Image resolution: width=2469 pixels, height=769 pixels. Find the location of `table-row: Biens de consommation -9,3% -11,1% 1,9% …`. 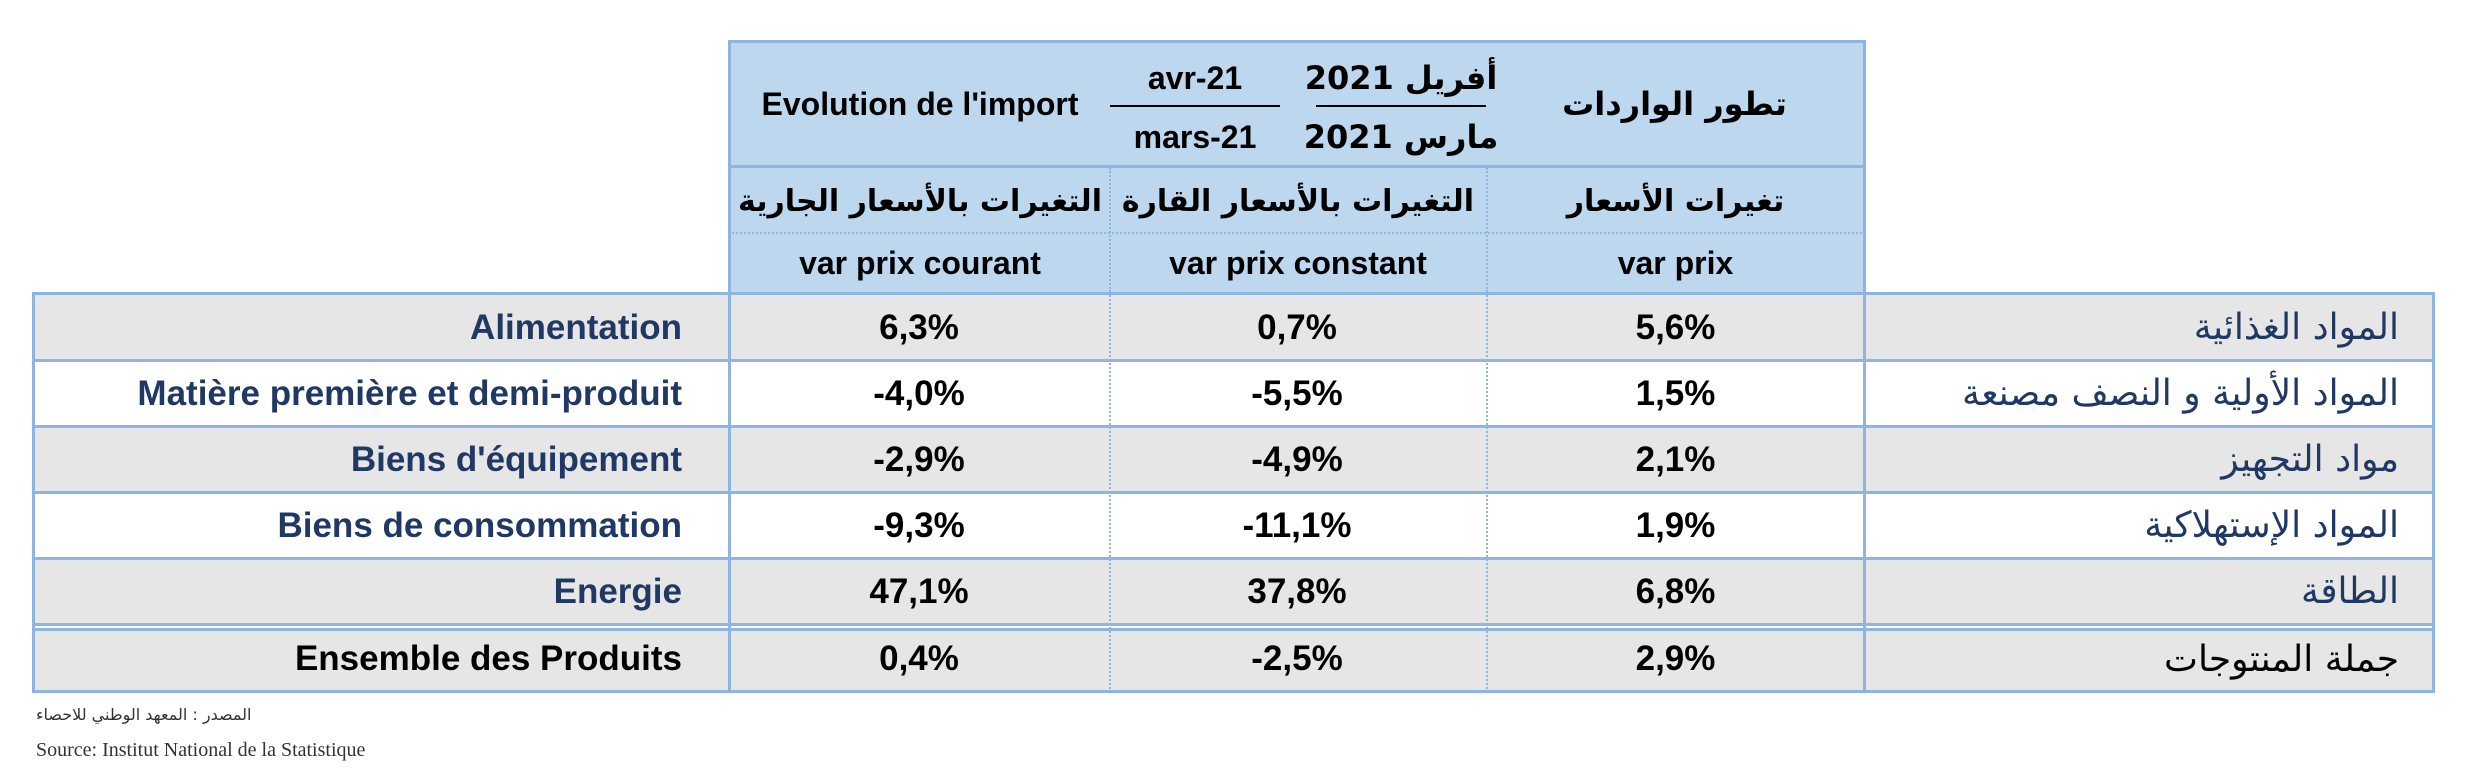

table-row: Biens de consommation -9,3% -11,1% 1,9% … is located at coordinates (1233, 525).